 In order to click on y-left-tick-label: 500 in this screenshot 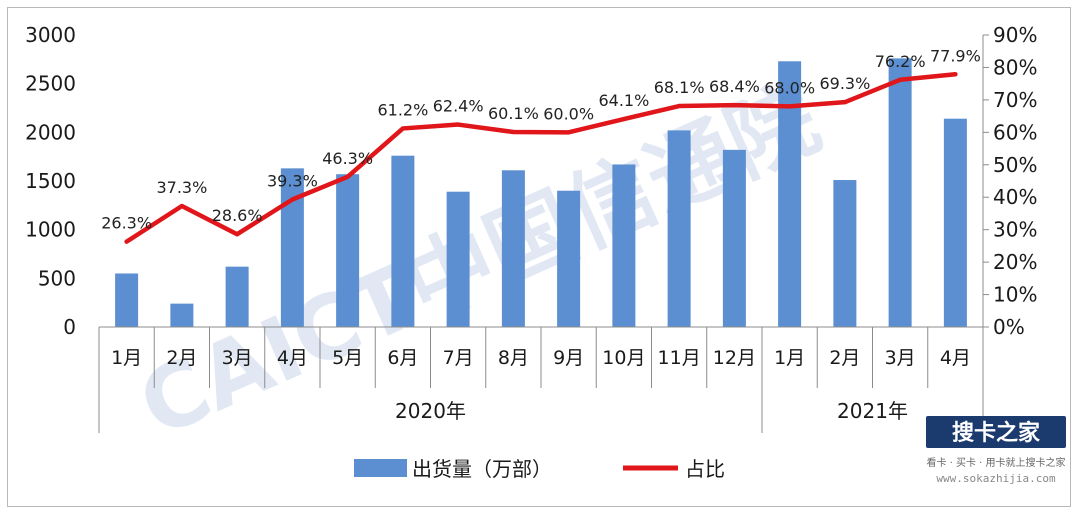, I will do `click(57, 278)`.